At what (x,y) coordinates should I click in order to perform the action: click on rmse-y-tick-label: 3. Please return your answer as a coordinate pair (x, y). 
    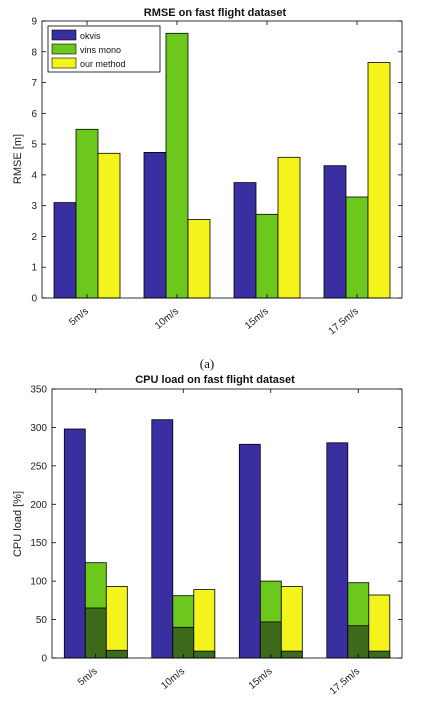
    Looking at the image, I should click on (34, 206).